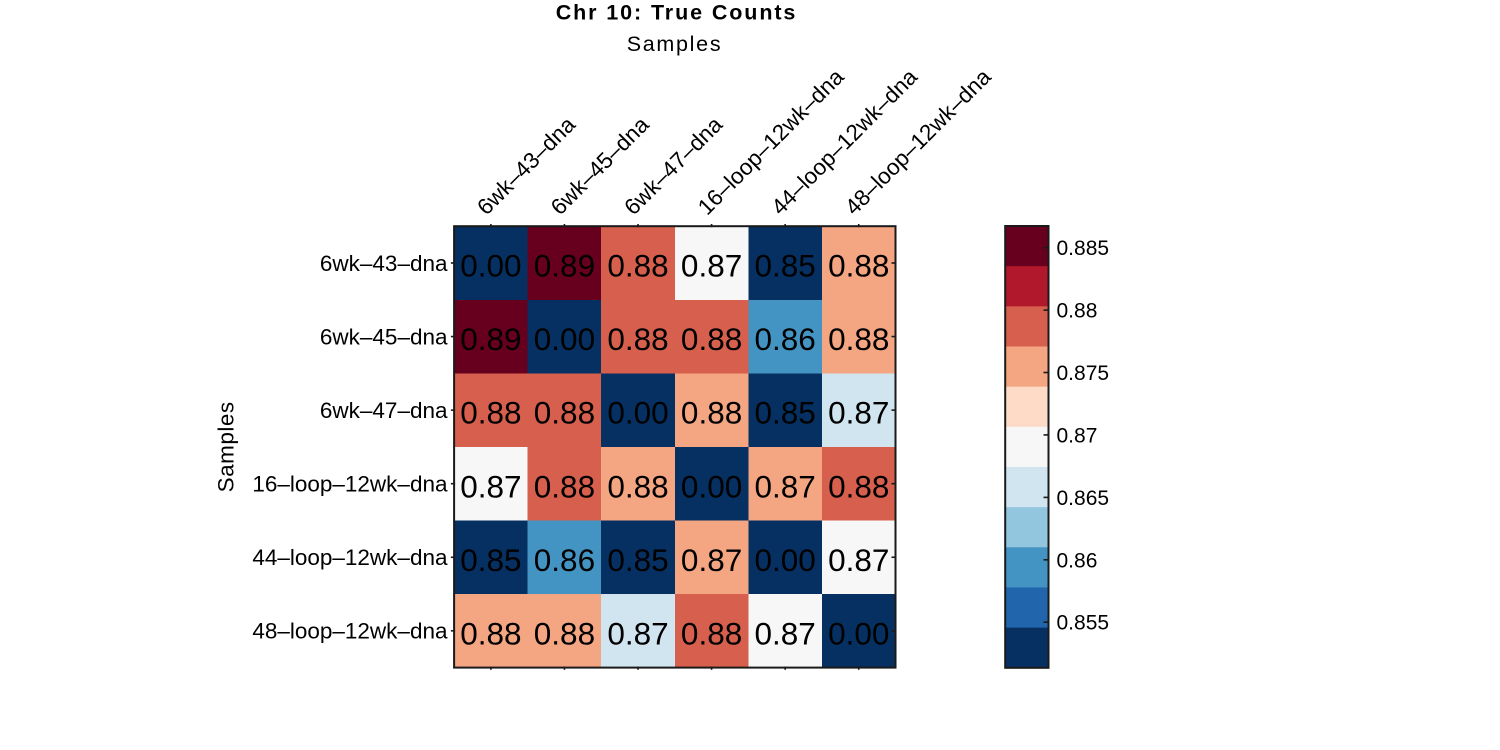 The height and width of the screenshot is (750, 1500). I want to click on svg-text: 6wk–45–dna, so click(384, 336).